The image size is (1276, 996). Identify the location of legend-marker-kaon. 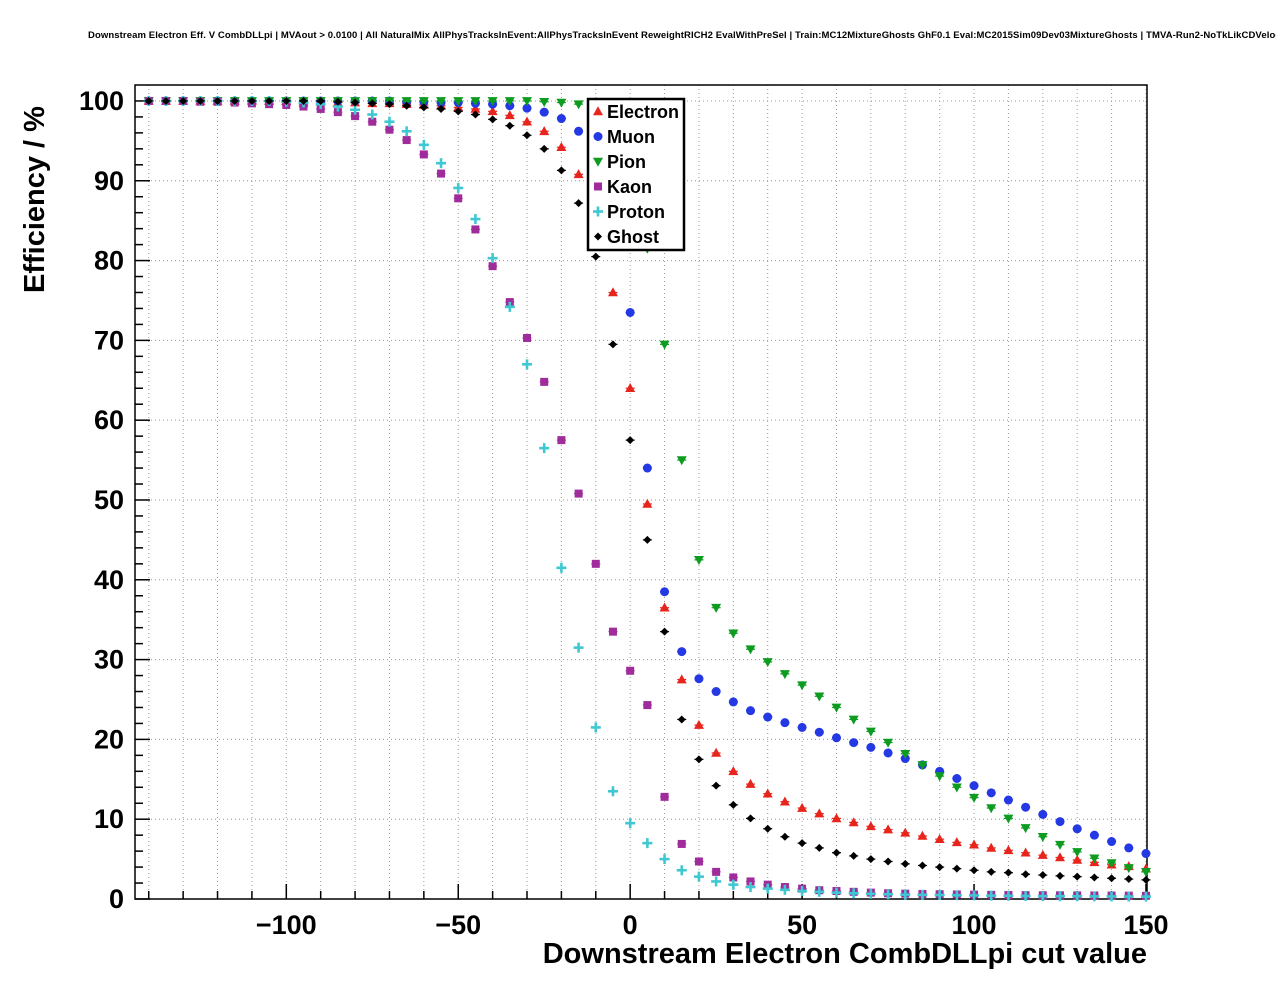
(598, 186).